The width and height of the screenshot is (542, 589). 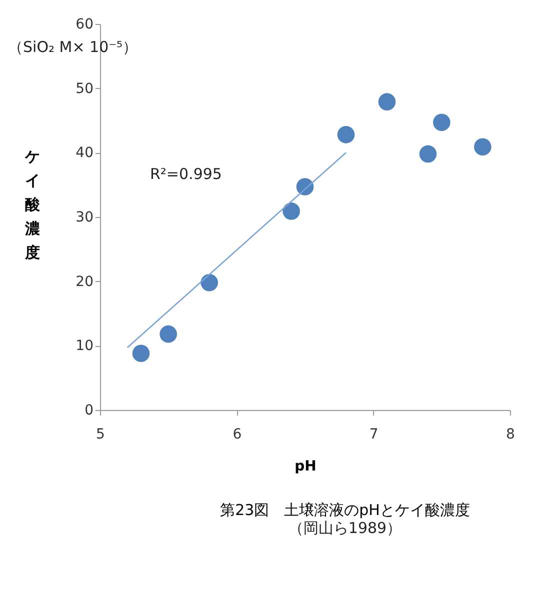 I want to click on annotation: R²=0.995, so click(x=186, y=174).